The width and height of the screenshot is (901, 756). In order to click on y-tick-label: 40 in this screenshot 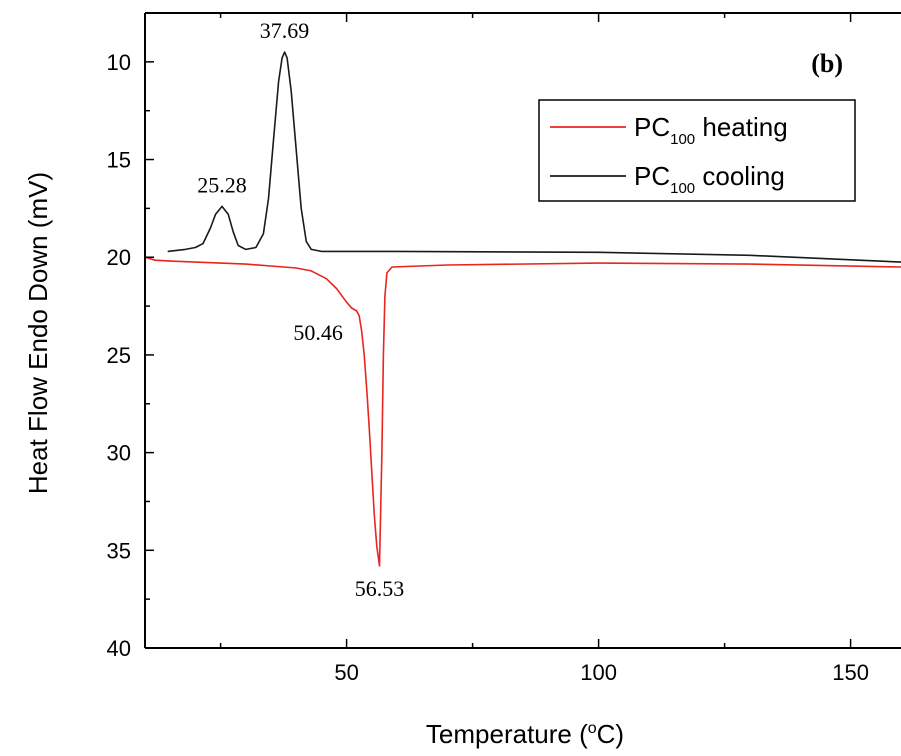, I will do `click(119, 648)`.